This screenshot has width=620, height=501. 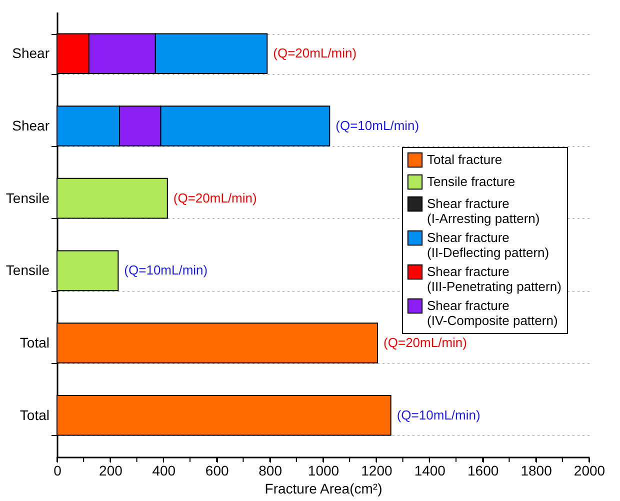 What do you see at coordinates (483, 211) in the screenshot?
I see `legend-label: Shear fracture (I-Arresting pattern)` at bounding box center [483, 211].